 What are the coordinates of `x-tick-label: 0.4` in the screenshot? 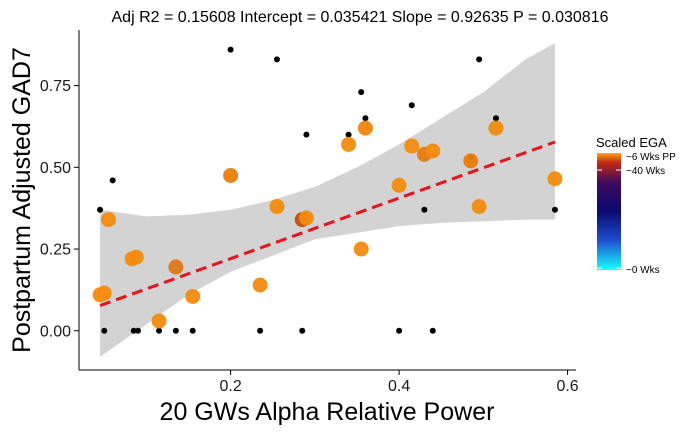 It's located at (399, 386).